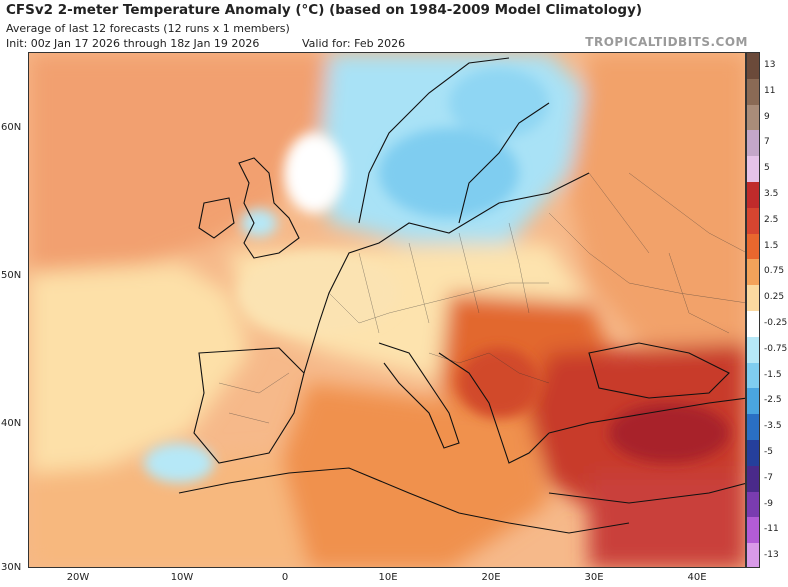 The image size is (788, 587). What do you see at coordinates (767, 116) in the screenshot?
I see `colorbar-label: 9` at bounding box center [767, 116].